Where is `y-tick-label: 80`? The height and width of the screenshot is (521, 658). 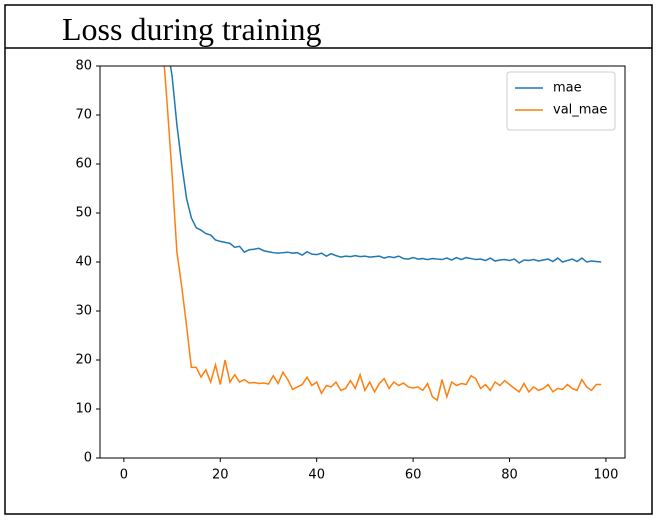 y-tick-label: 80 is located at coordinates (83, 66).